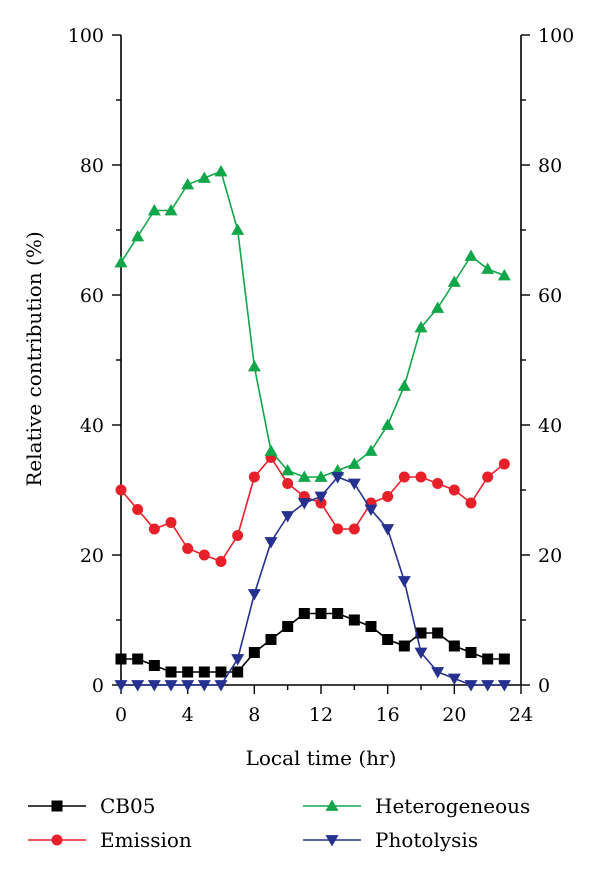  What do you see at coordinates (321, 715) in the screenshot?
I see `x-tick-label: 12` at bounding box center [321, 715].